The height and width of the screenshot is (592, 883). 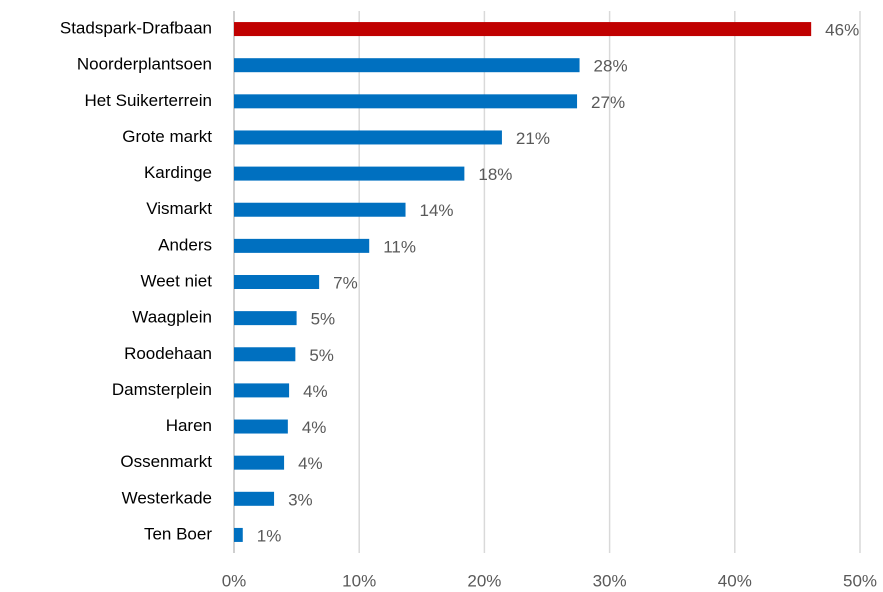 What do you see at coordinates (179, 208) in the screenshot?
I see `y-tick-label: Vismarkt` at bounding box center [179, 208].